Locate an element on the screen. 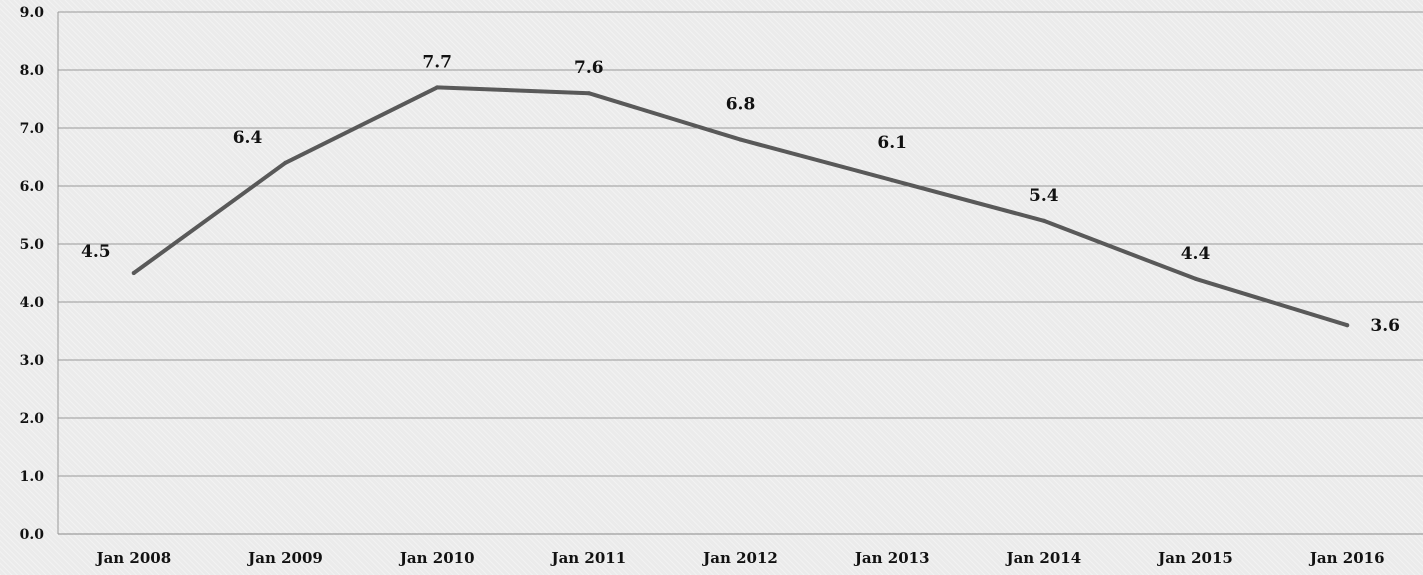 This screenshot has width=1423, height=575. data-label: 6.1 is located at coordinates (892, 143).